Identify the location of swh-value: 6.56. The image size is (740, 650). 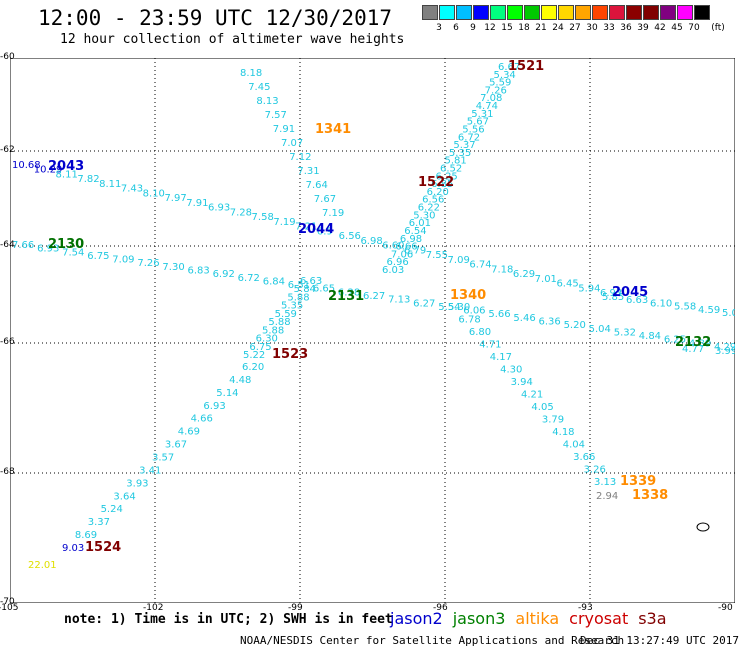
(433, 200).